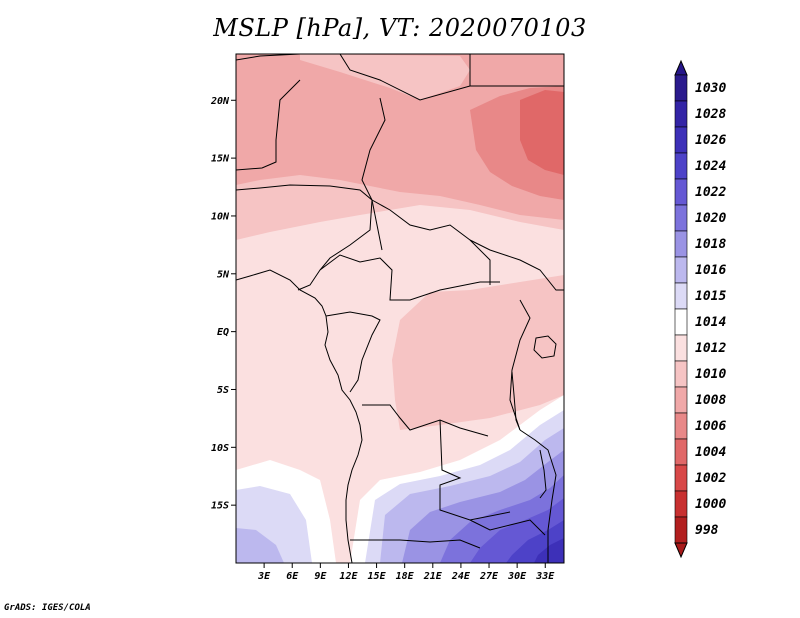 This screenshot has height=618, width=800. Describe the element at coordinates (292, 576) in the screenshot. I see `lon-tick-label: 6E` at that location.